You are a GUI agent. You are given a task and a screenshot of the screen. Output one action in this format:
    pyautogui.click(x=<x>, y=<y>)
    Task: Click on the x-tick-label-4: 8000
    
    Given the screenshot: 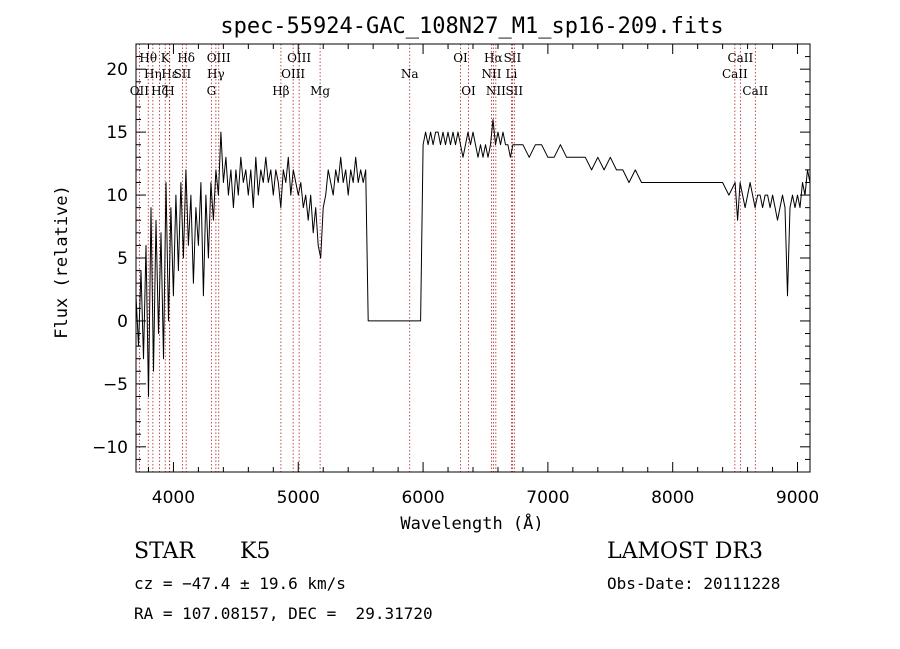 What is the action you would take?
    pyautogui.click(x=672, y=498)
    